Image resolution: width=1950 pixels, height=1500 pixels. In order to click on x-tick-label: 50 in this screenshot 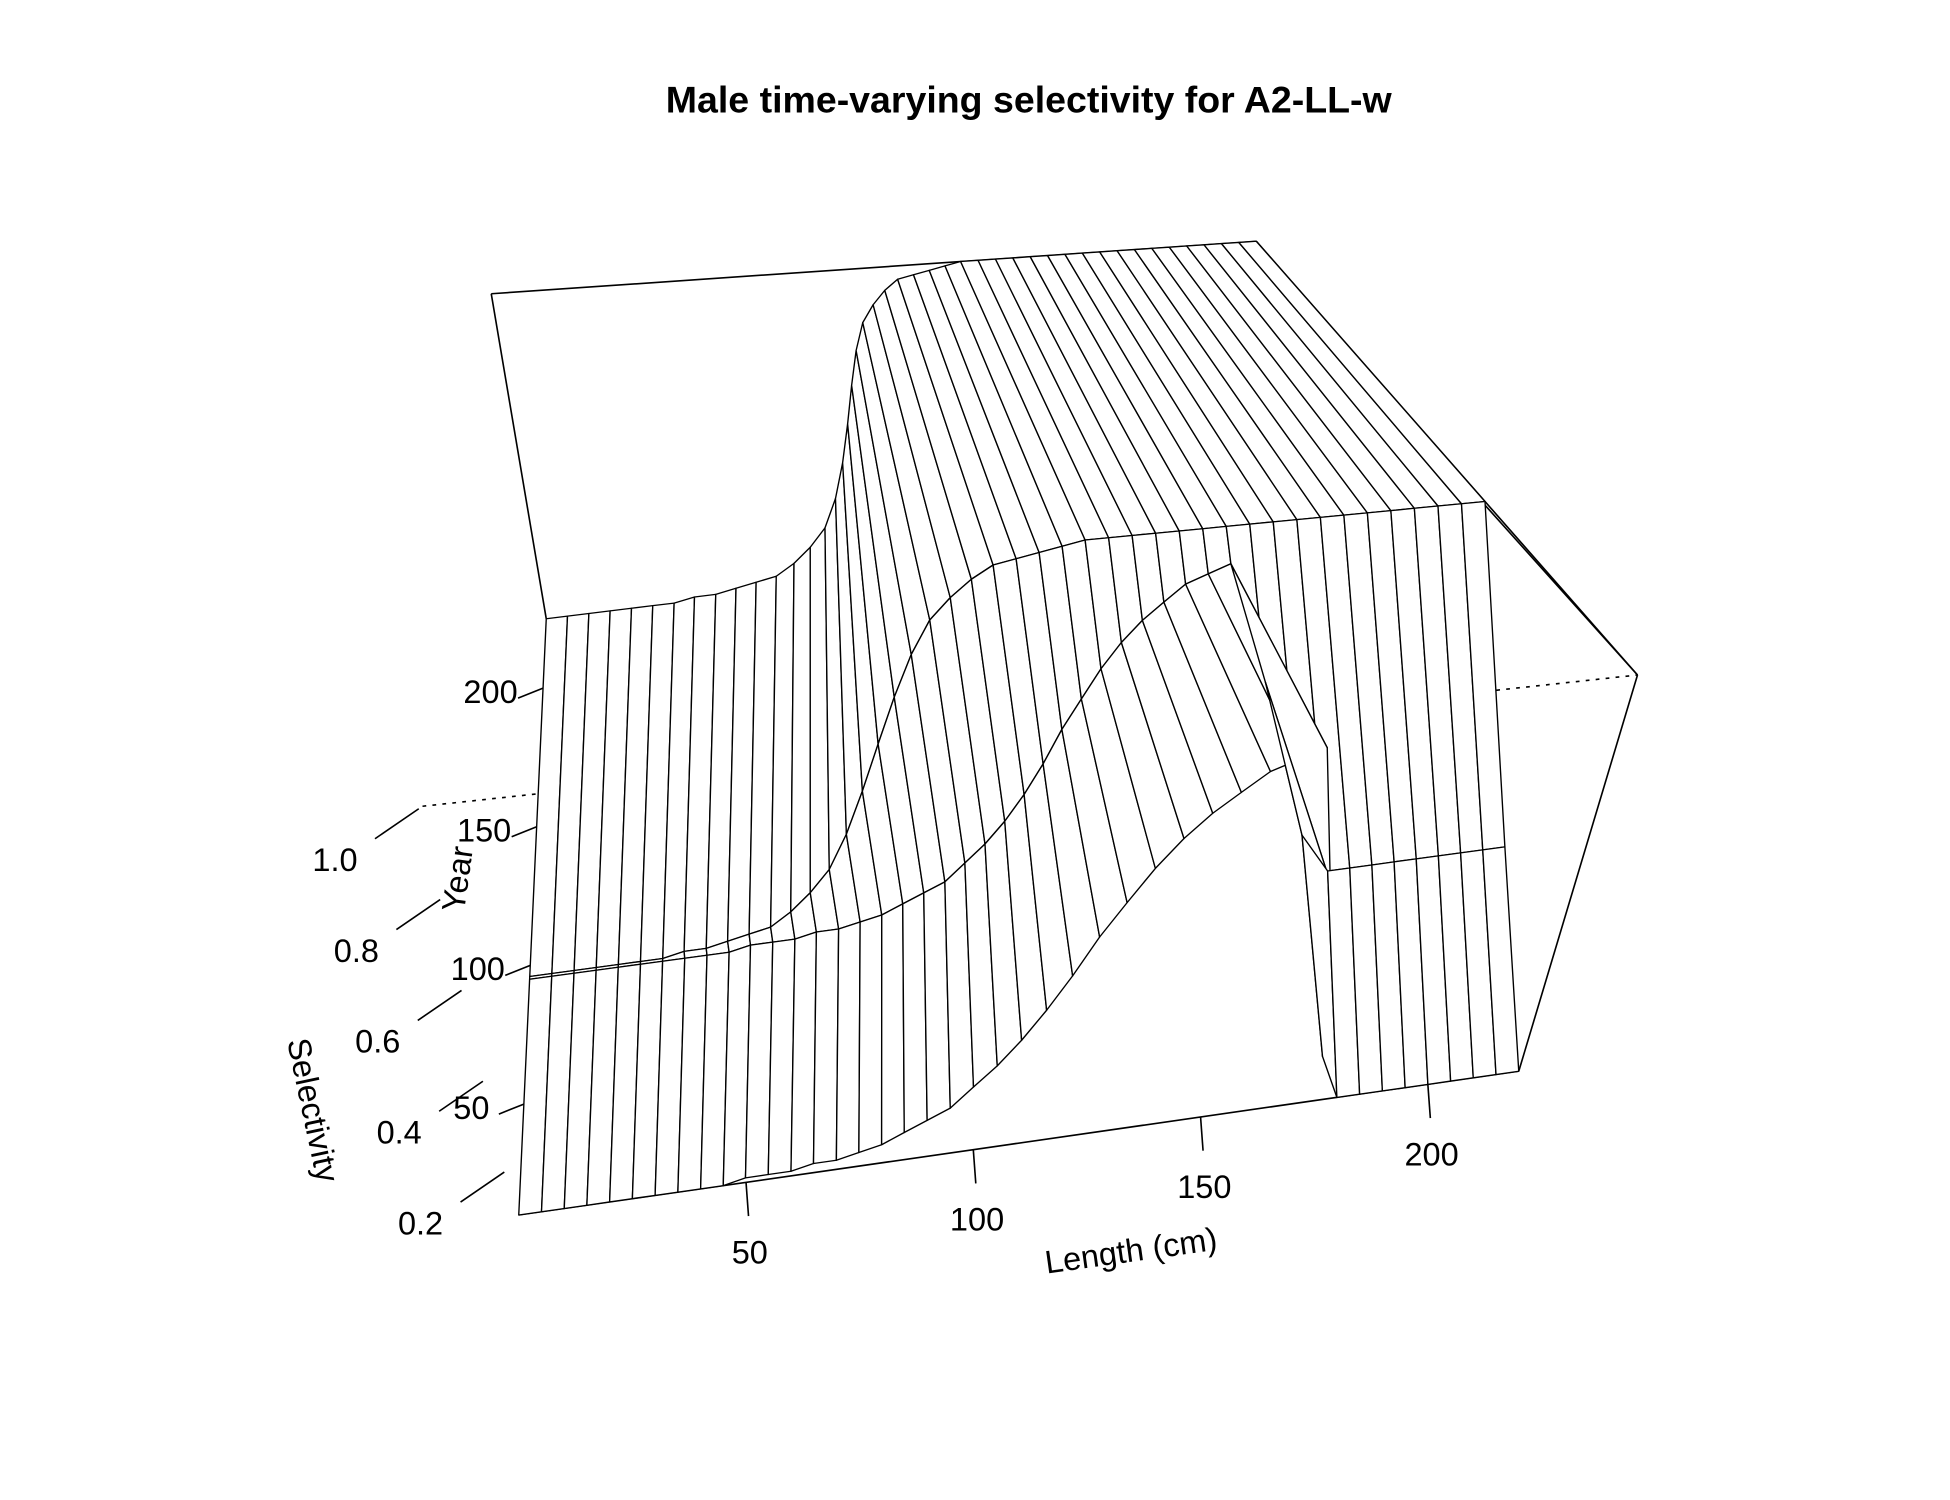, I will do `click(750, 1252)`.